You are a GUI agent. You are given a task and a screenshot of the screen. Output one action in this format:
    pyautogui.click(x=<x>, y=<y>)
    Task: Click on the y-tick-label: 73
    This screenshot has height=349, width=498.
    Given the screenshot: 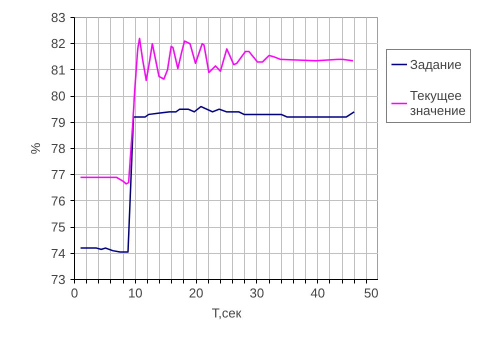 What is the action you would take?
    pyautogui.click(x=58, y=279)
    